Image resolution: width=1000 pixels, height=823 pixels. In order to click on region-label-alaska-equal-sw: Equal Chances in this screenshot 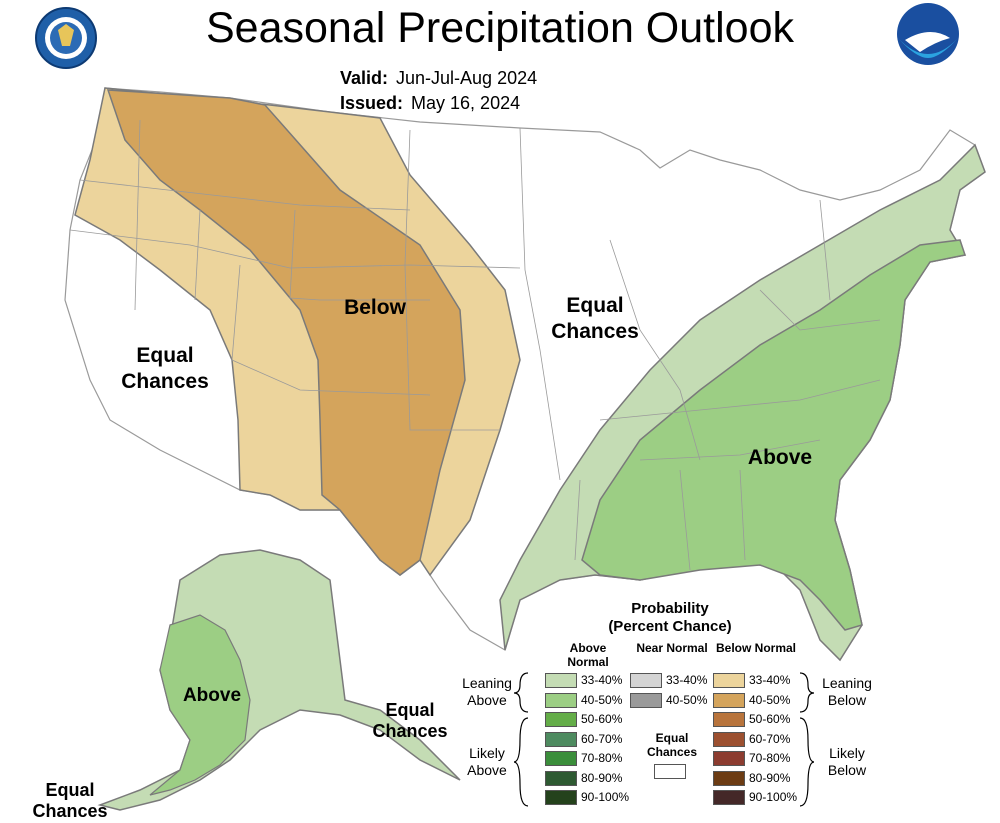, I will do `click(70, 800)`.